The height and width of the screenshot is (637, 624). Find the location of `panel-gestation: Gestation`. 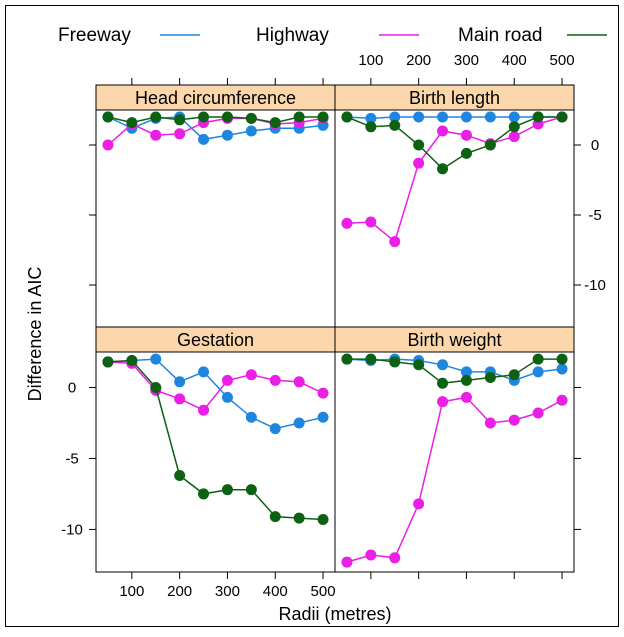

panel-gestation: Gestation is located at coordinates (215, 449).